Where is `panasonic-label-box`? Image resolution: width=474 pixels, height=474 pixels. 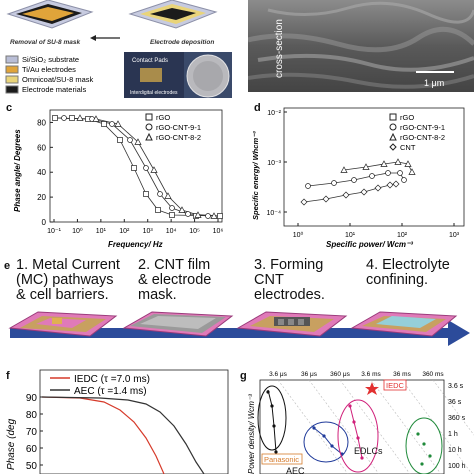 panasonic-label-box is located at coordinates (282, 459).